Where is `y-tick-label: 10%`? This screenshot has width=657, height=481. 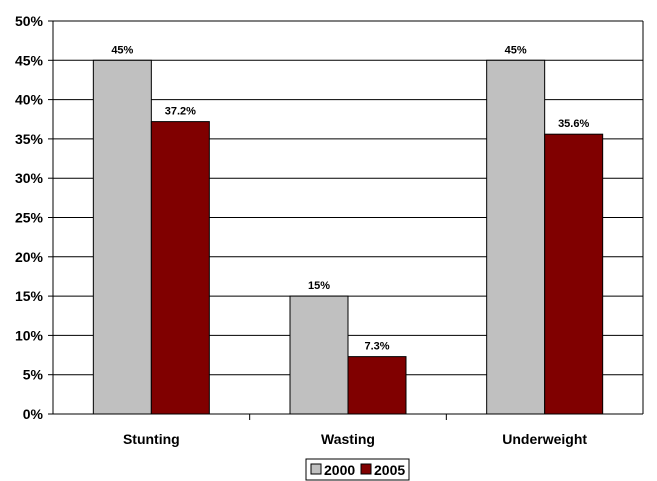 y-tick-label: 10% is located at coordinates (29, 335).